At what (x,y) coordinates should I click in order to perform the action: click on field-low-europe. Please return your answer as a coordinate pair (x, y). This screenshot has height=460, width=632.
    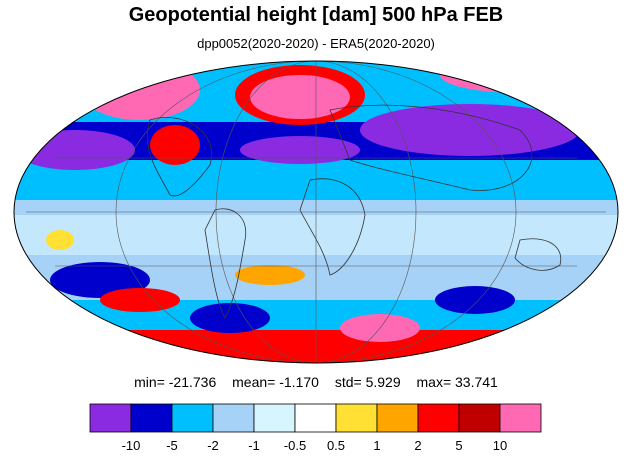
    Looking at the image, I should click on (300, 150).